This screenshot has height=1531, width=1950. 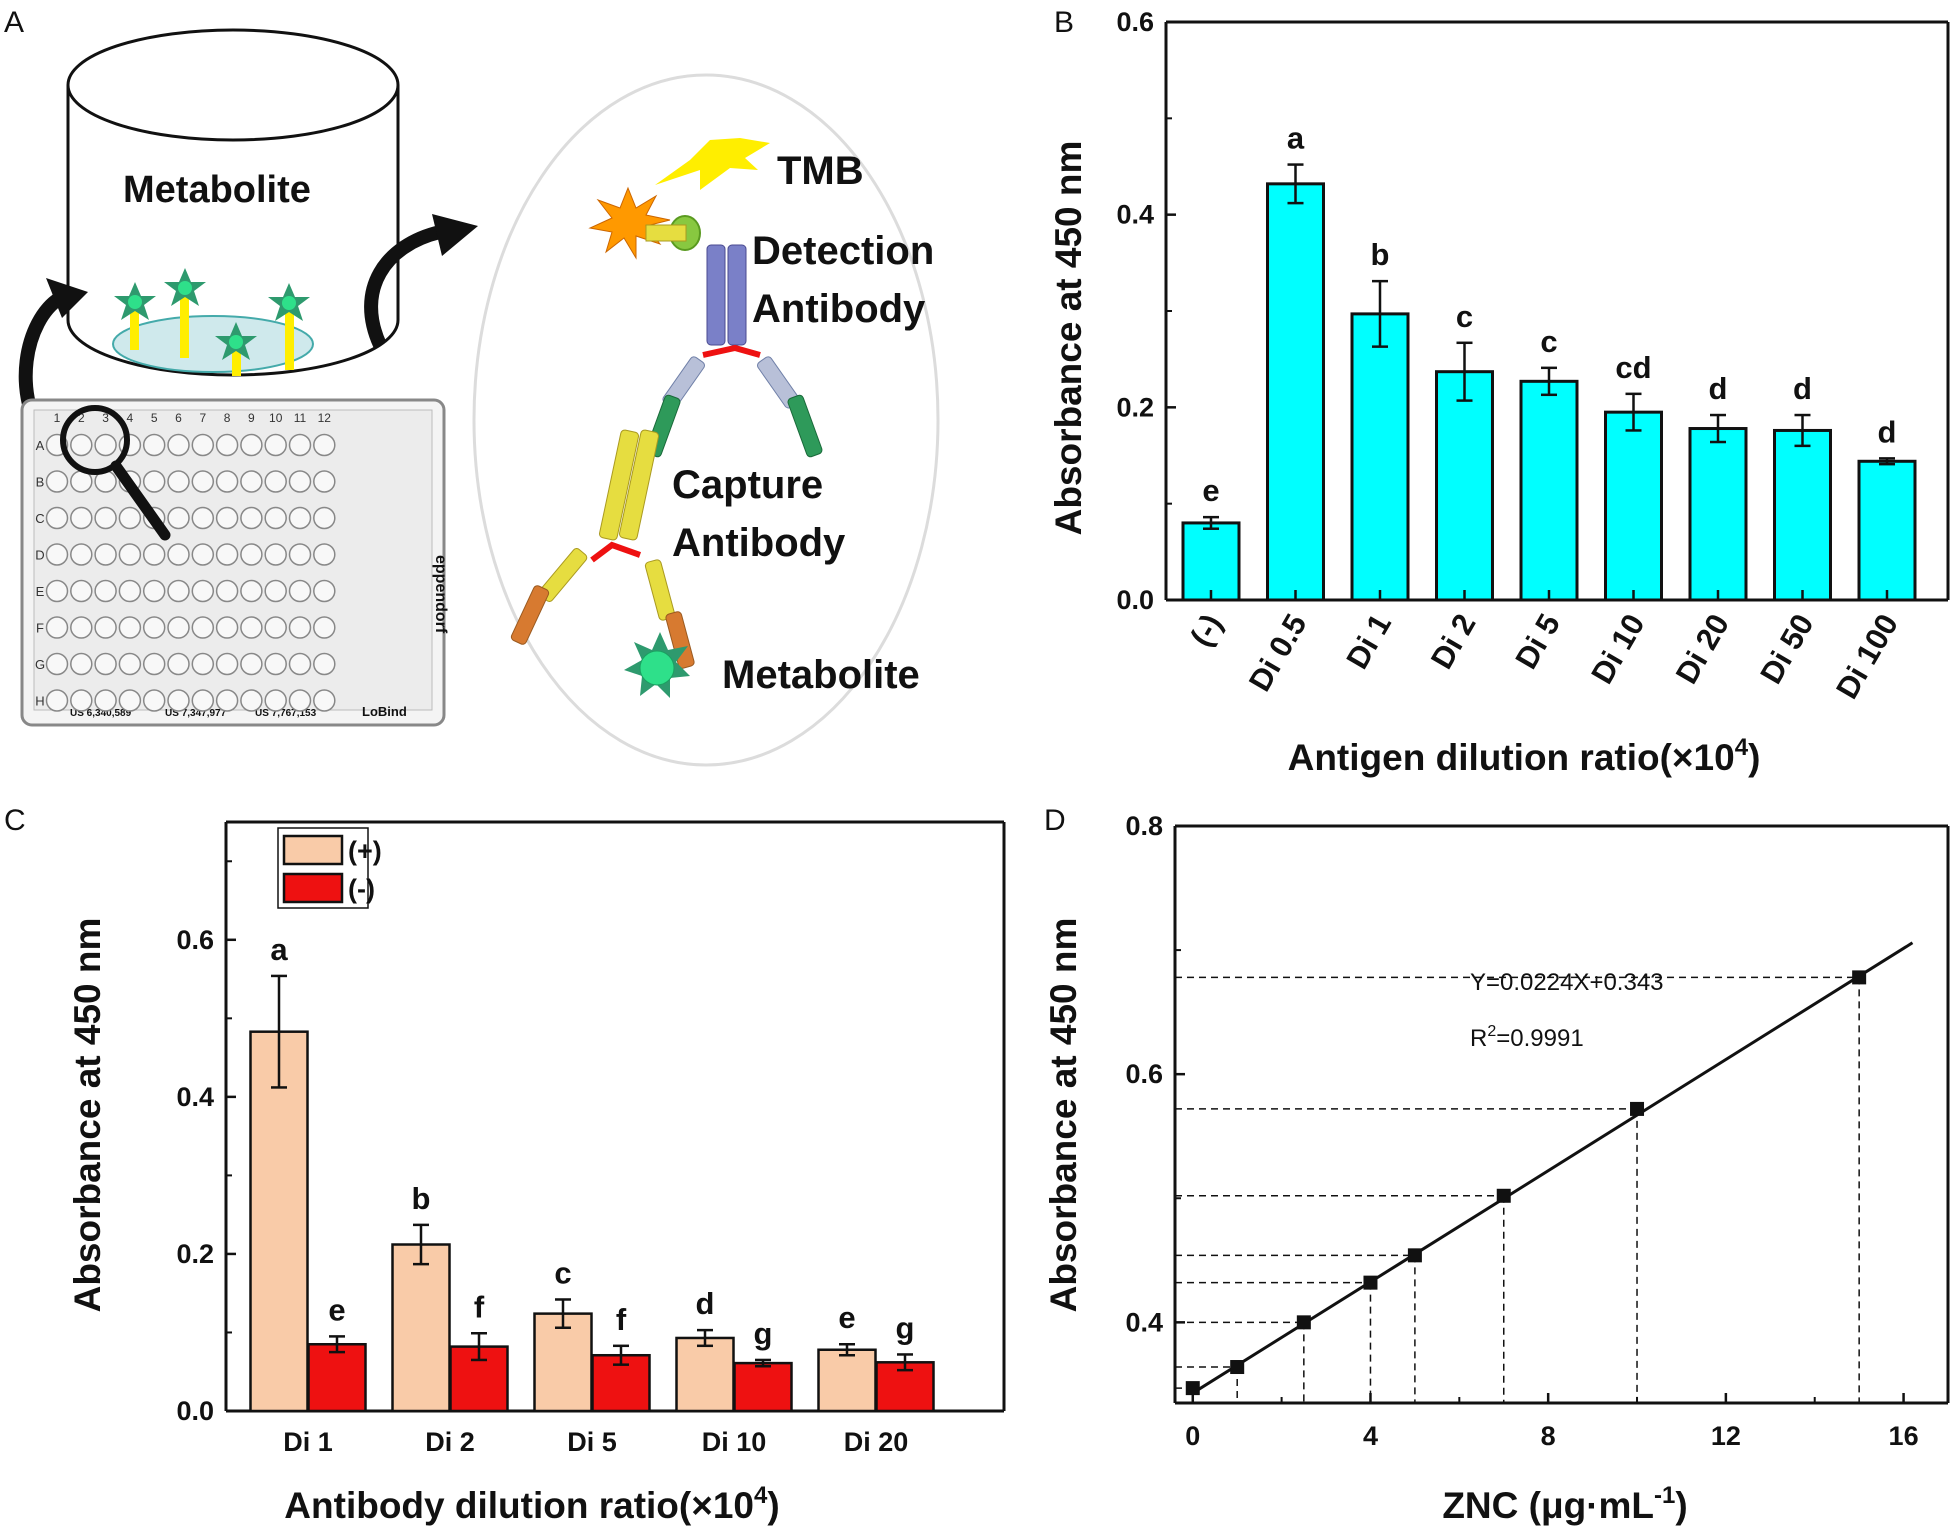 What do you see at coordinates (15, 820) in the screenshot?
I see `panel-label-c: C` at bounding box center [15, 820].